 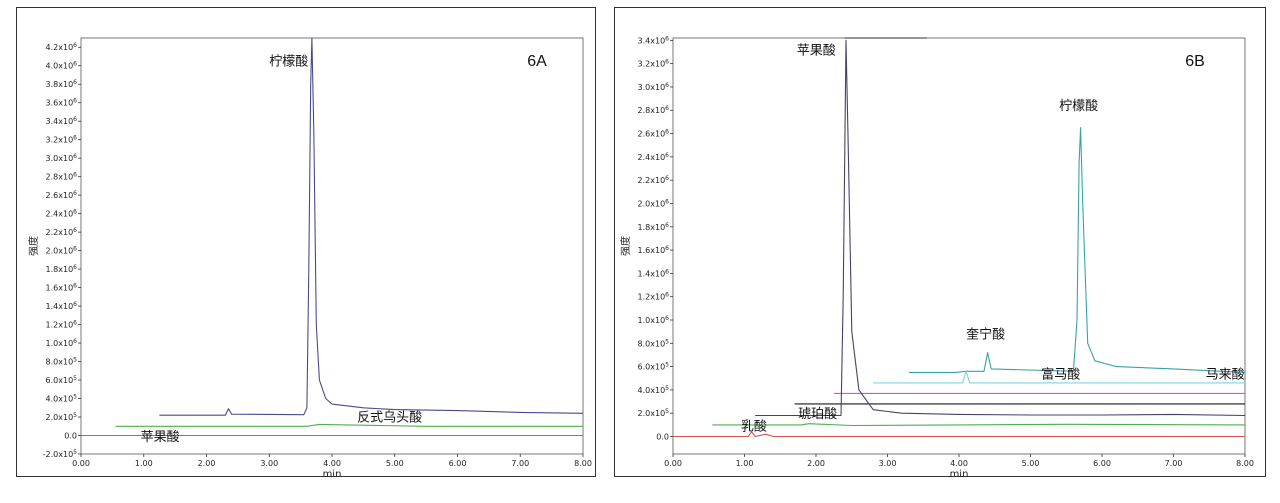 I want to click on panel-label-6a: 6A, so click(x=537, y=61).